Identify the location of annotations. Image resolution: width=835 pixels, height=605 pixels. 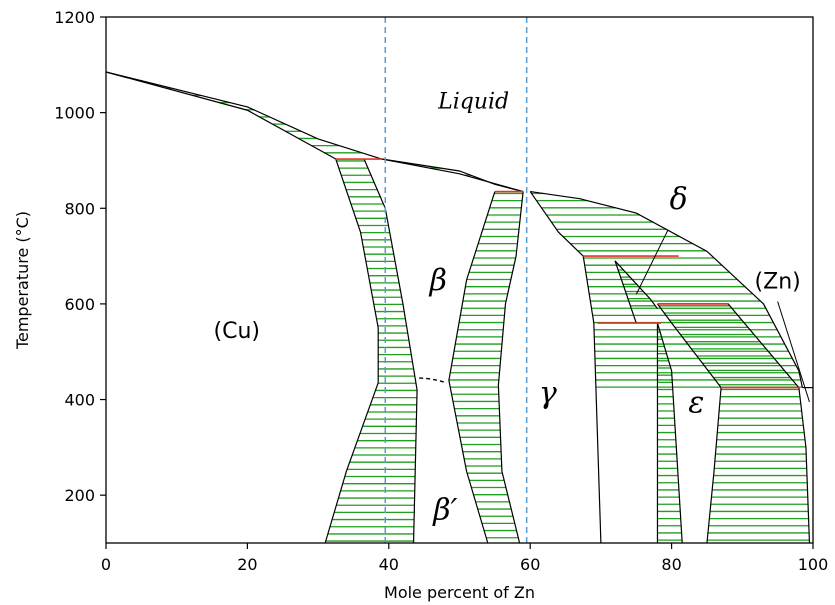
(614, 316).